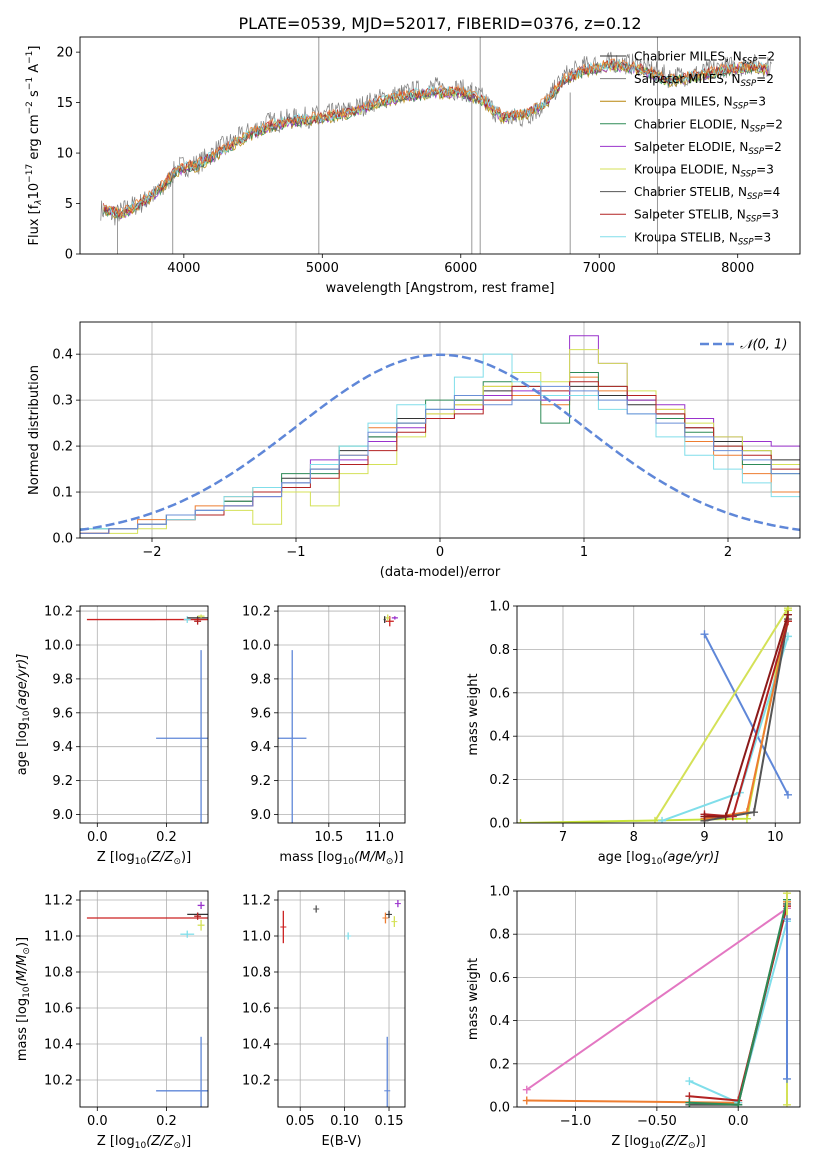 The image size is (819, 1170). Describe the element at coordinates (260, 713) in the screenshot. I see `age_vs_mass-ytick-label: 9.6` at that location.